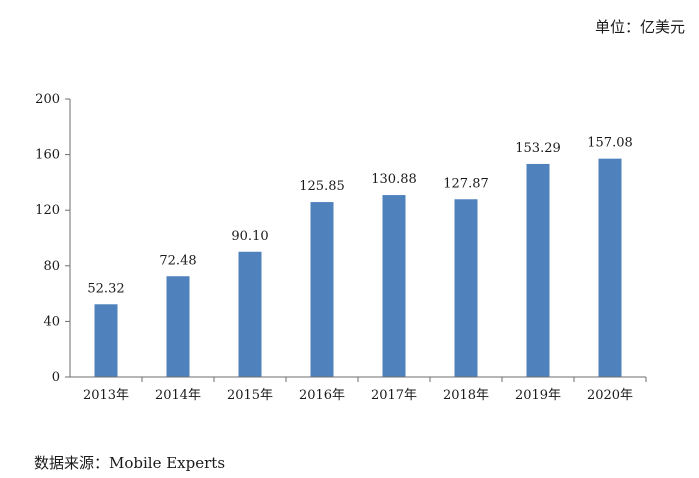  What do you see at coordinates (105, 288) in the screenshot?
I see `data-label-1: 52.32` at bounding box center [105, 288].